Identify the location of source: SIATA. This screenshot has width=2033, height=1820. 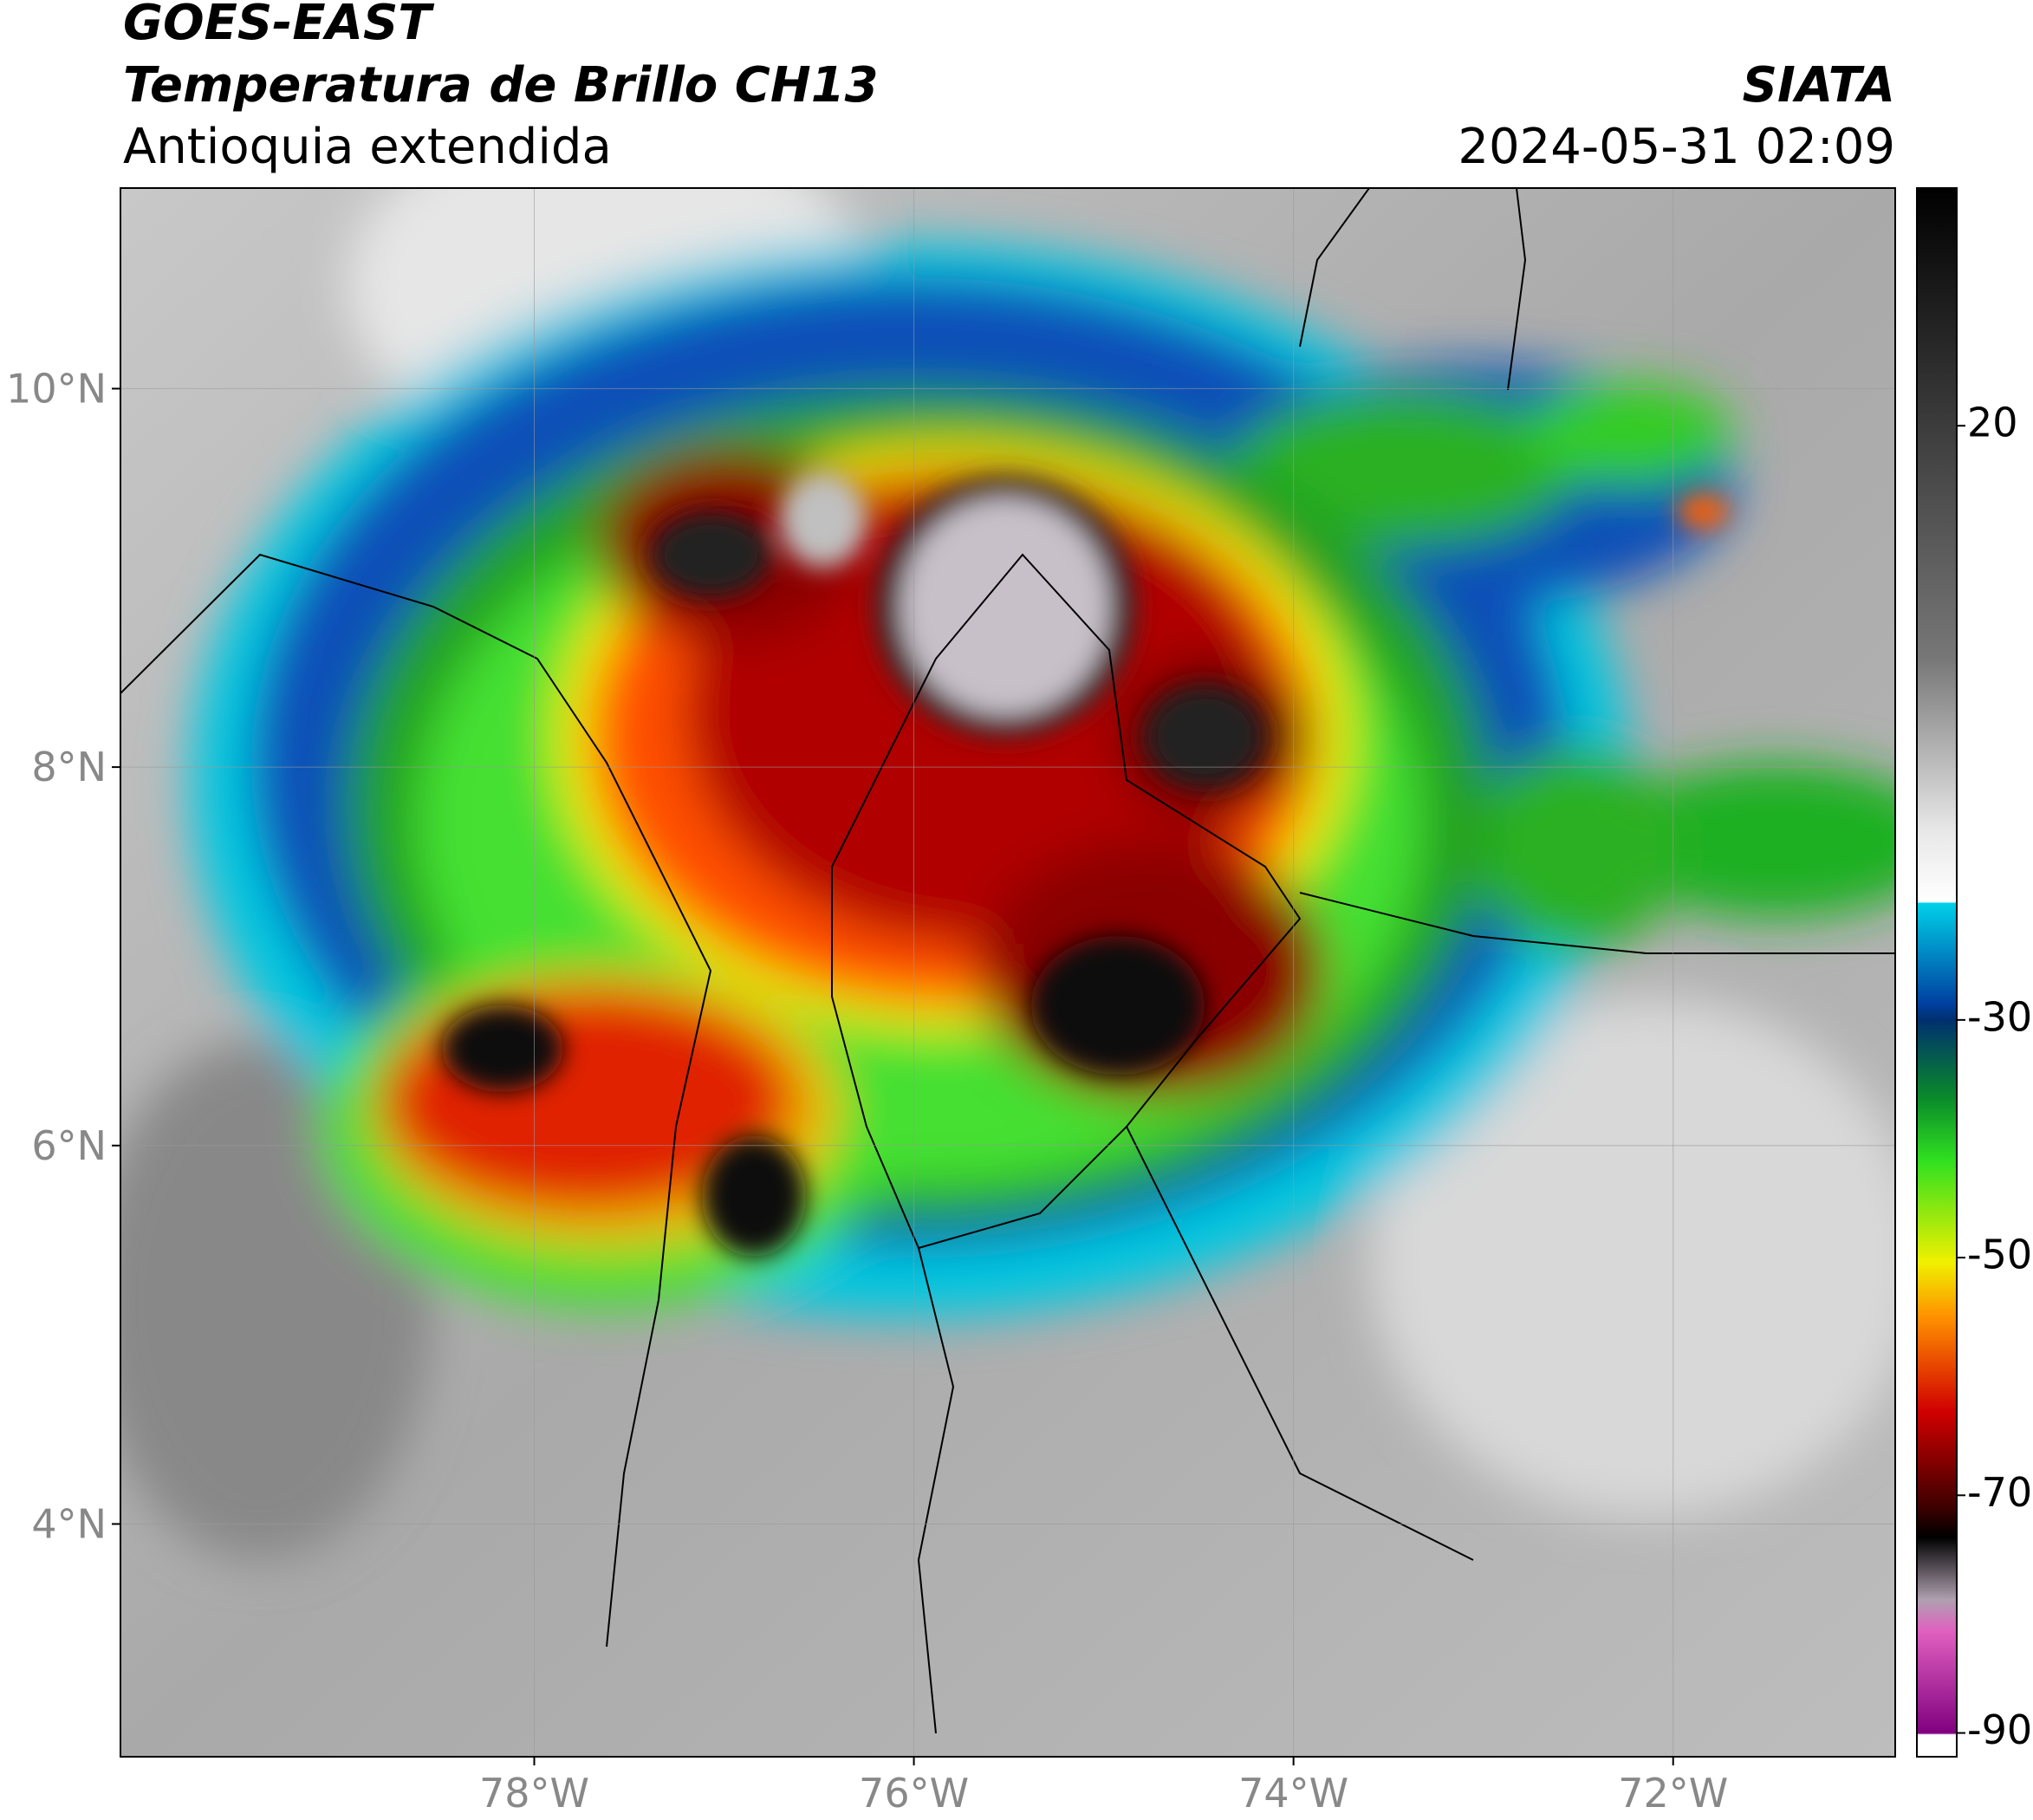
(1819, 85).